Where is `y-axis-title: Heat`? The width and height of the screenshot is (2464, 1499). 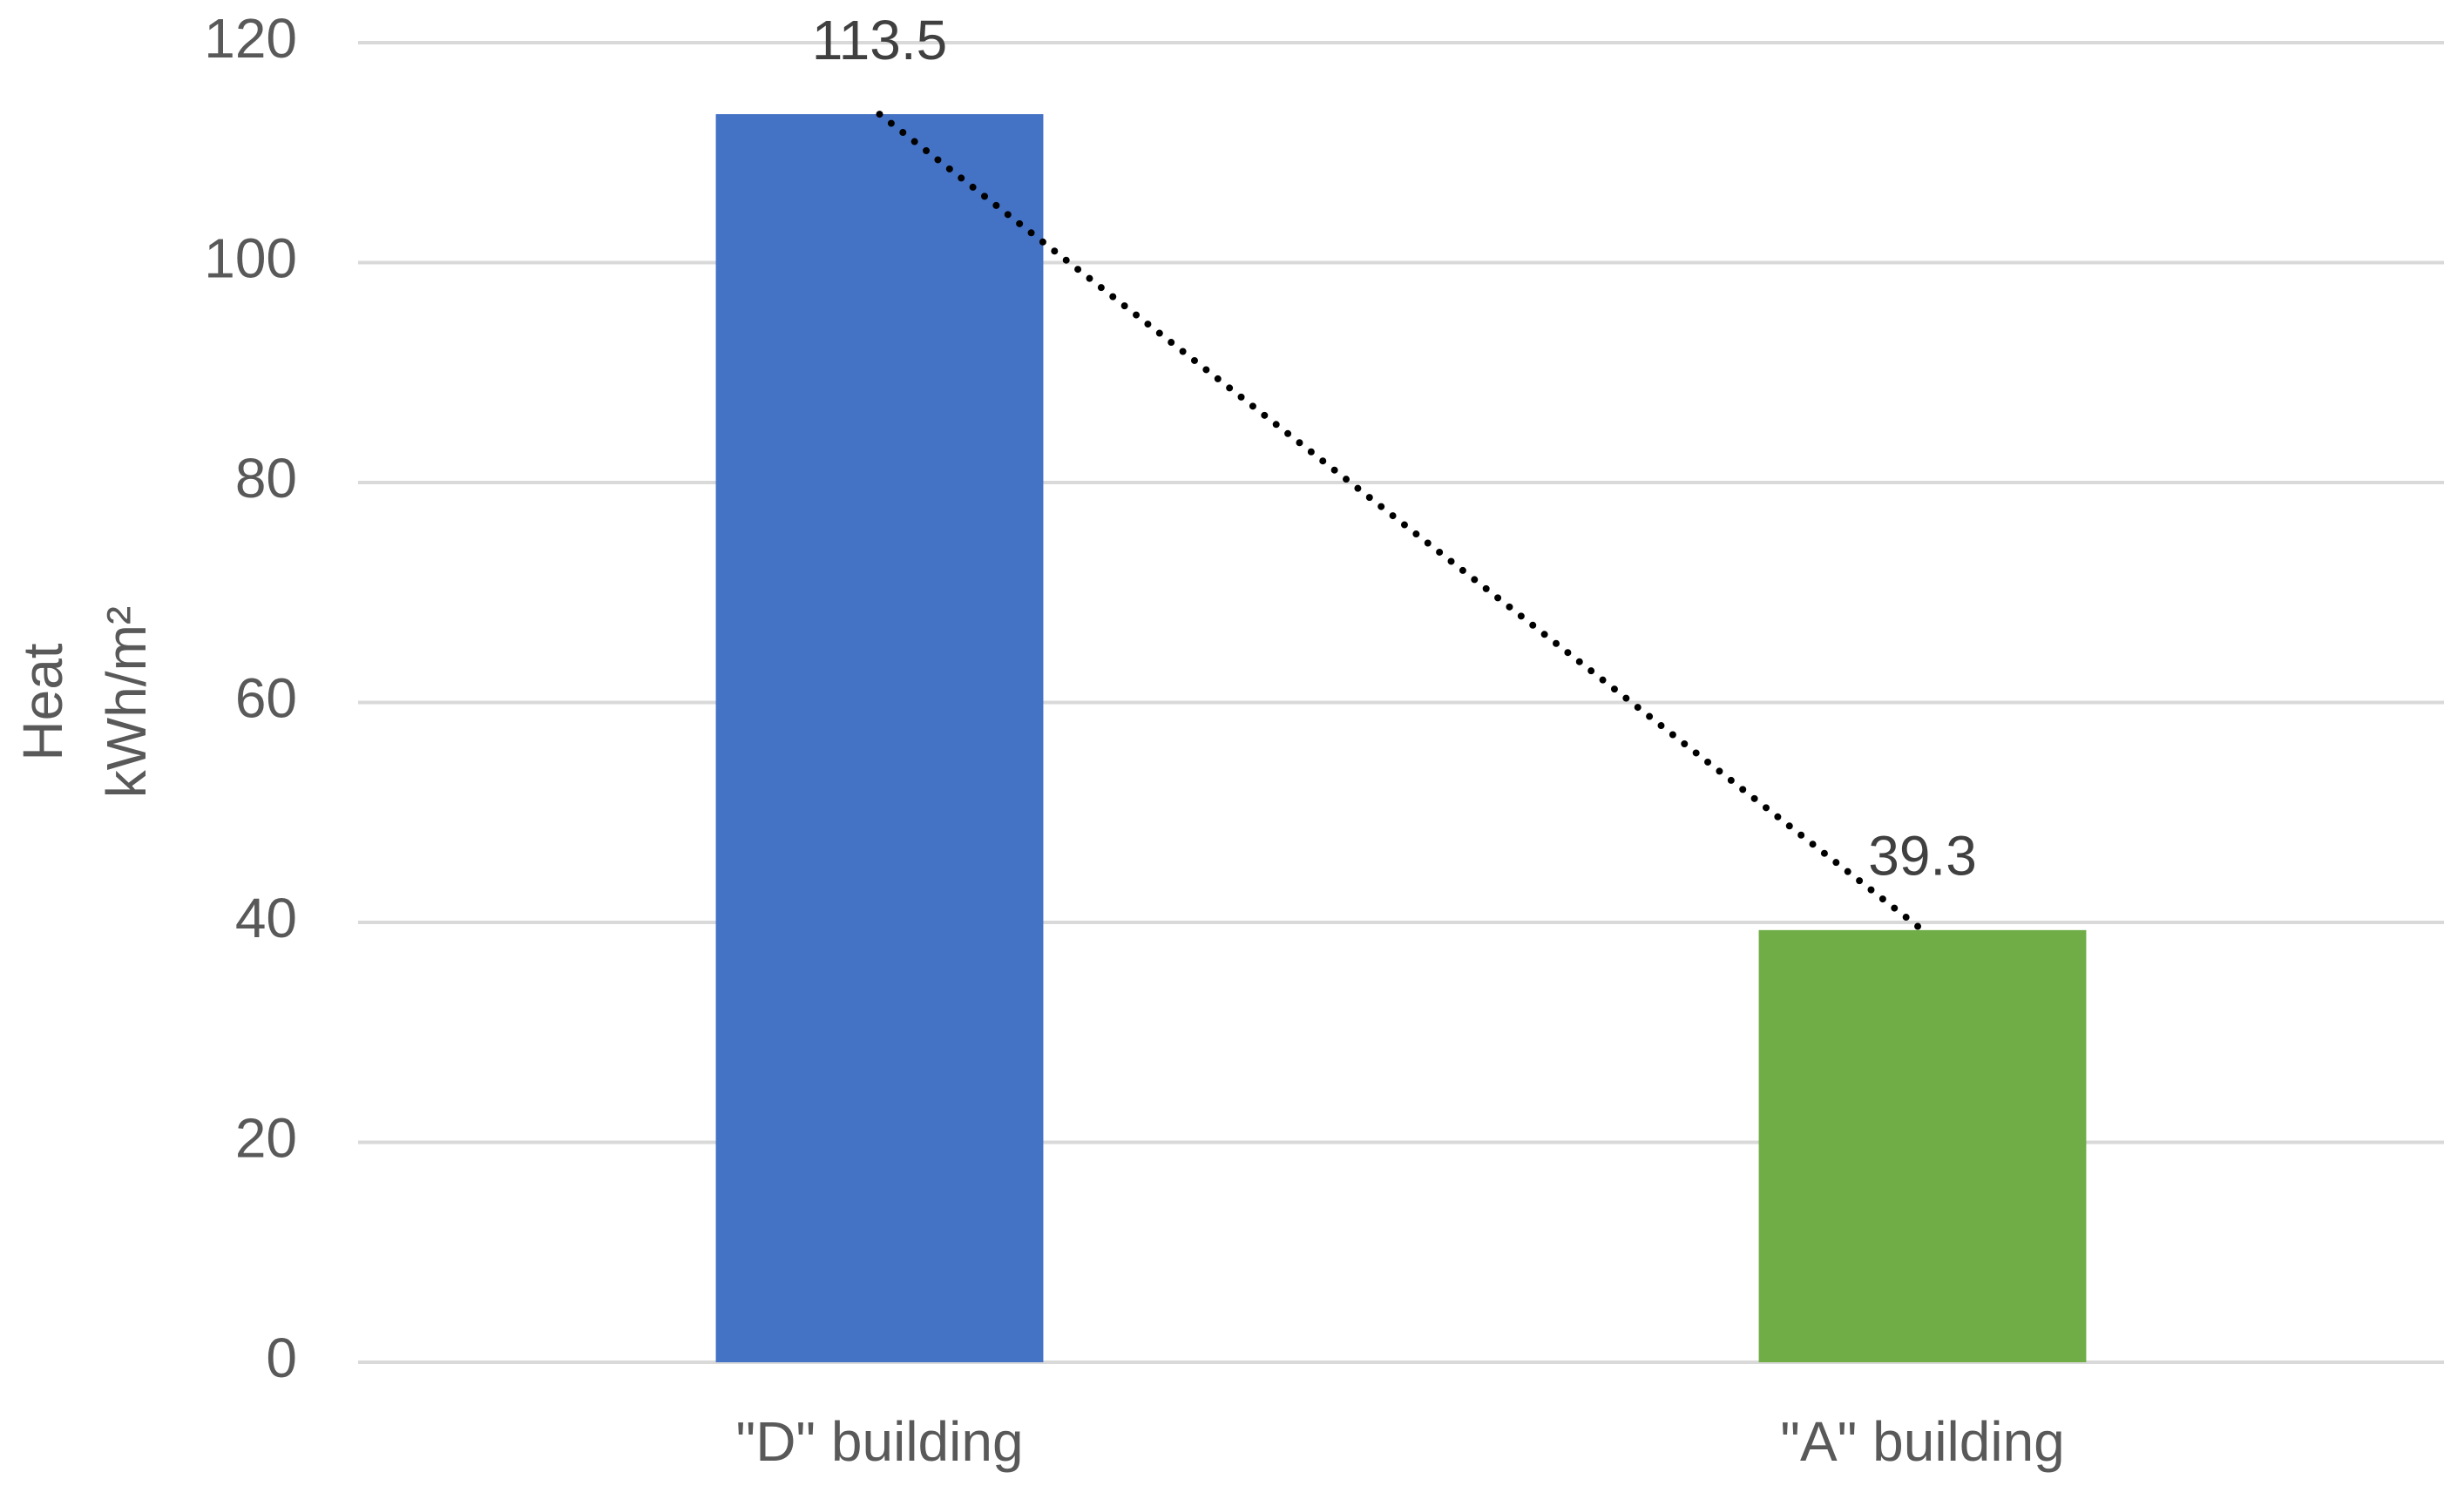
y-axis-title: Heat is located at coordinates (42, 702).